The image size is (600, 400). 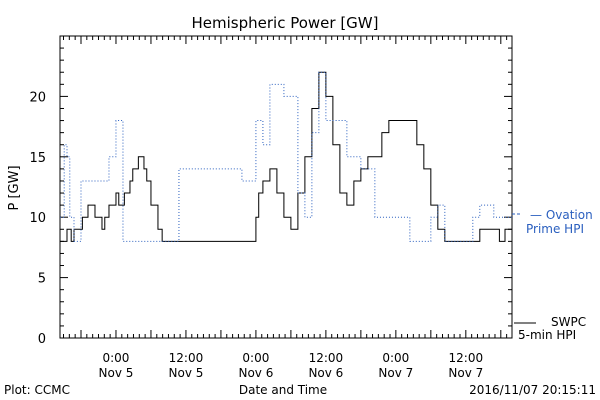 I want to click on legend-swpc: SWPC 5-min HPI, so click(x=550, y=328).